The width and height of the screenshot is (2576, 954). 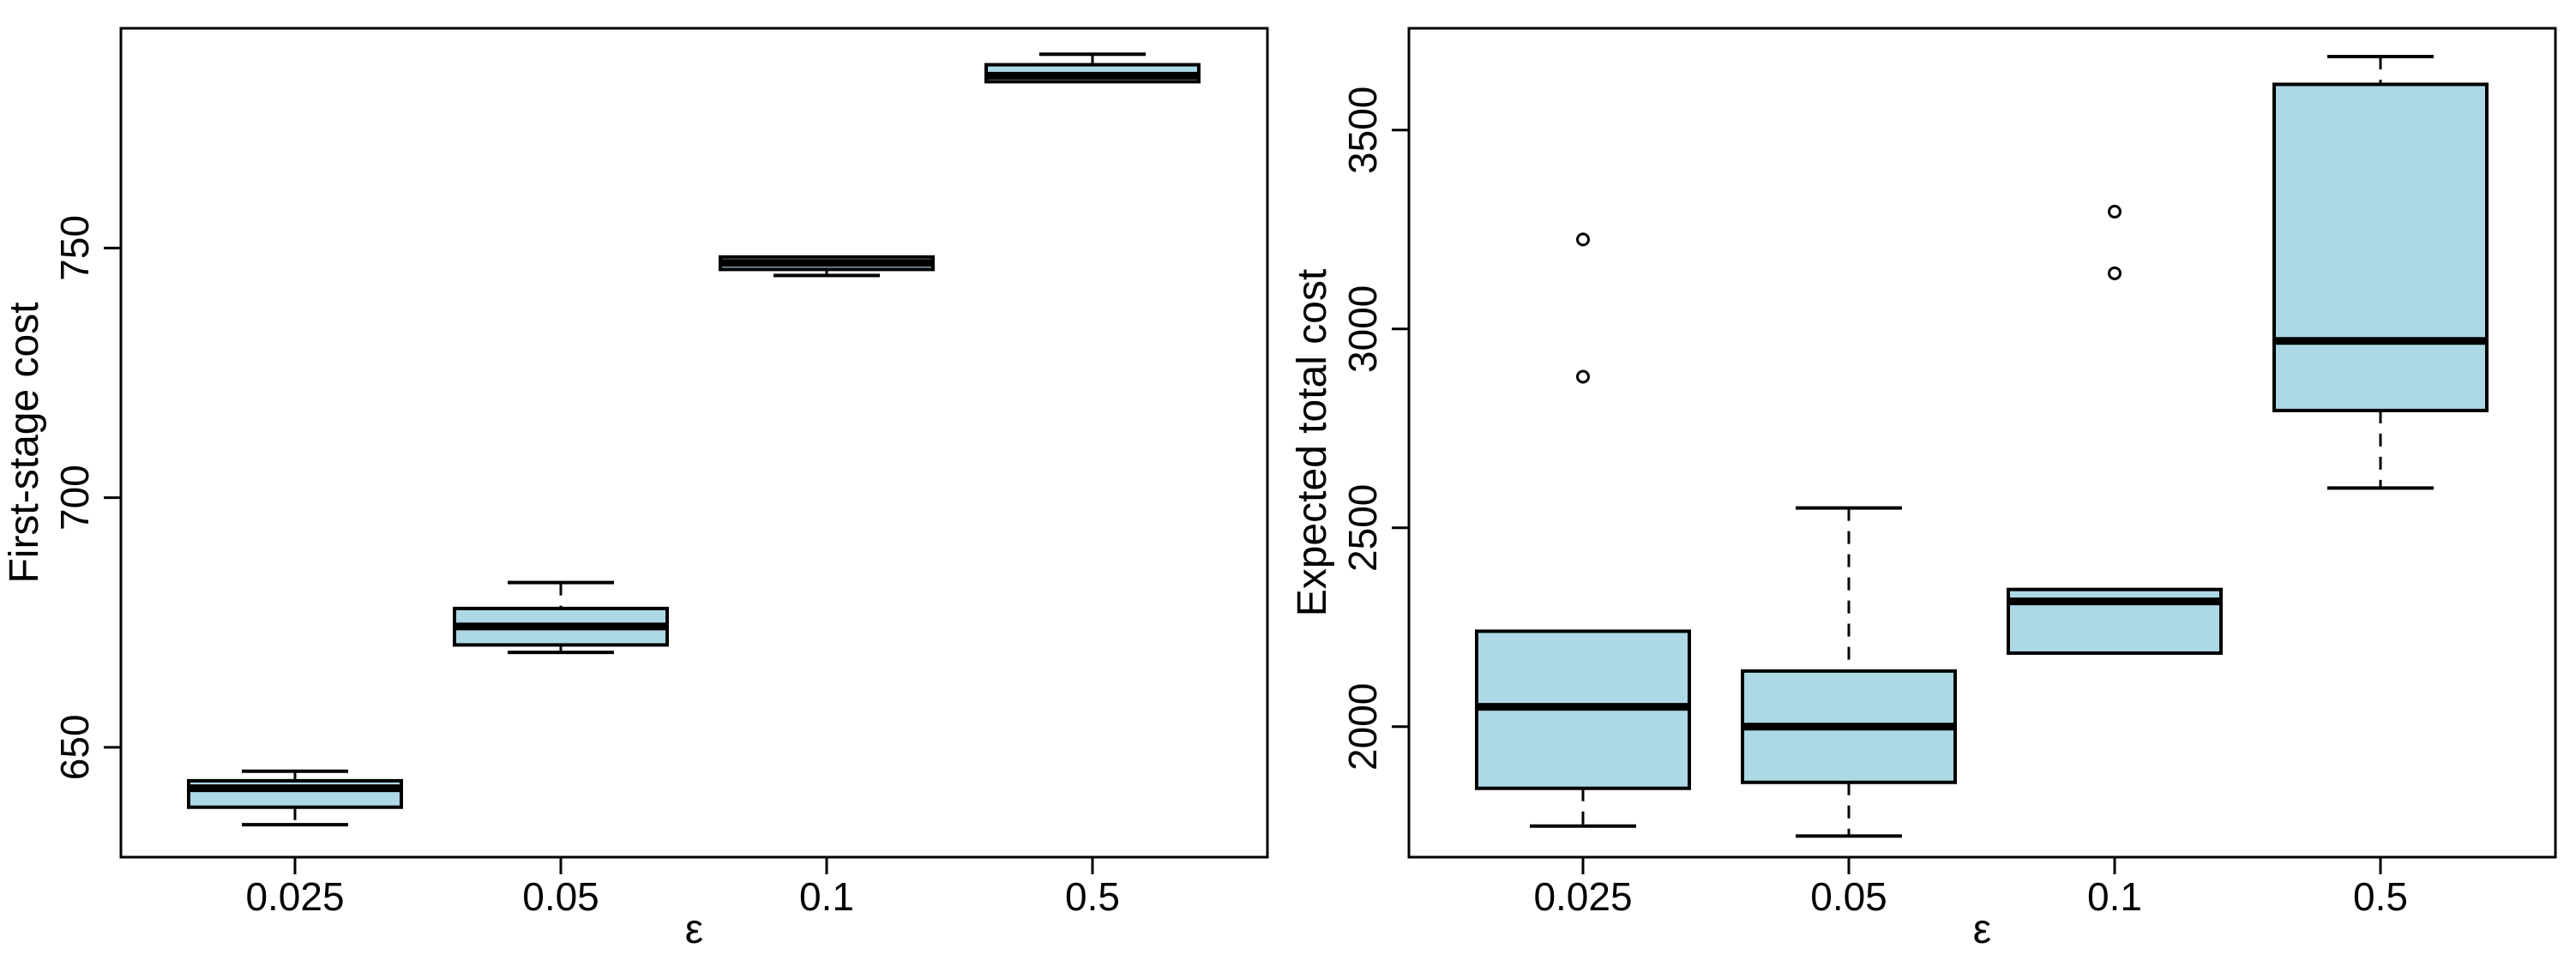 What do you see at coordinates (1362, 329) in the screenshot?
I see `y-tick-label: 3000` at bounding box center [1362, 329].